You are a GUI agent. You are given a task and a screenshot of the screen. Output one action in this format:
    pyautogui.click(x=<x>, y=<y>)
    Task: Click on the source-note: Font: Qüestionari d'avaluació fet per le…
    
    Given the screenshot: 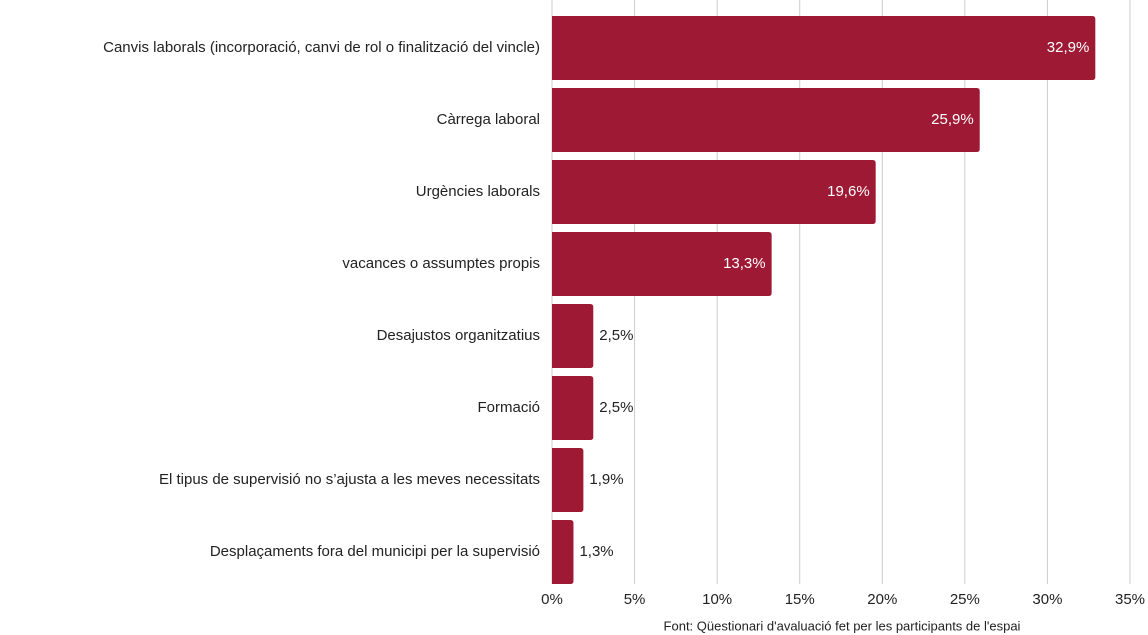 What is the action you would take?
    pyautogui.click(x=842, y=625)
    